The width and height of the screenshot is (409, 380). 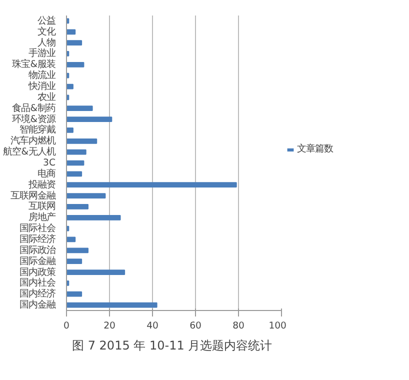 I want to click on y-tick-label: 电商, so click(x=47, y=174).